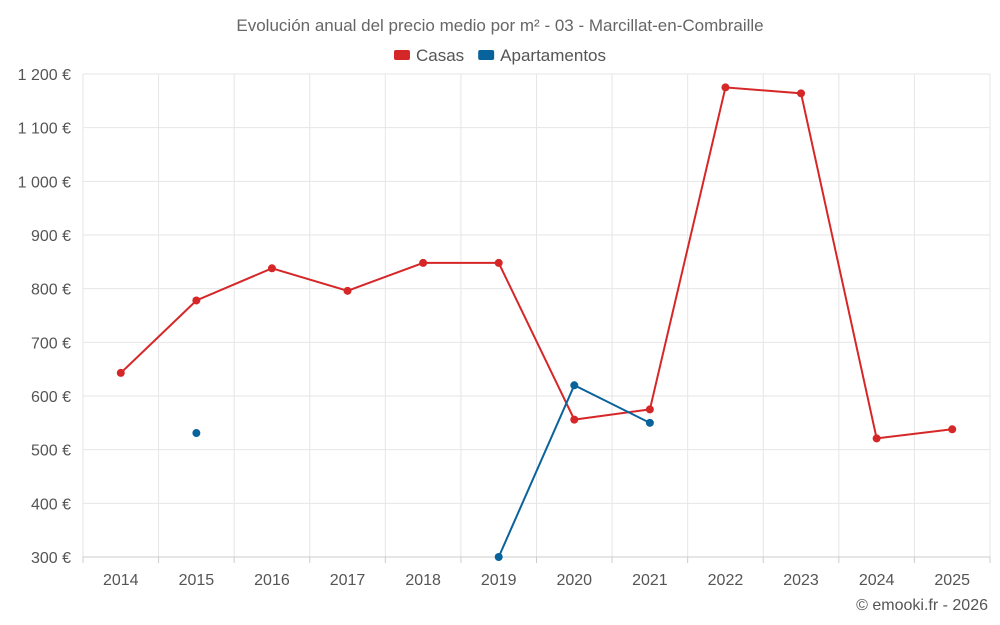  What do you see at coordinates (952, 580) in the screenshot?
I see `x-tick-label: 2025` at bounding box center [952, 580].